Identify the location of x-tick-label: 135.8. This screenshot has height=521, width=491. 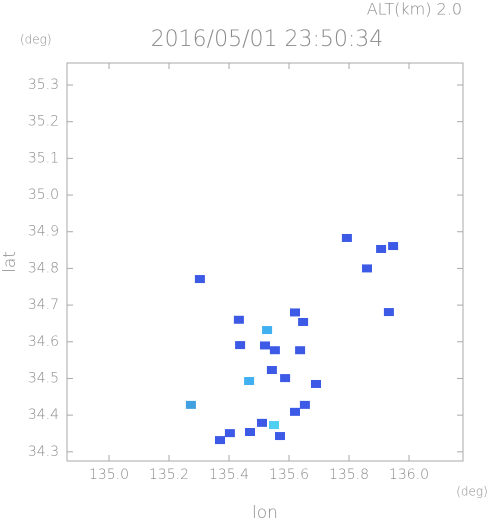
(349, 475).